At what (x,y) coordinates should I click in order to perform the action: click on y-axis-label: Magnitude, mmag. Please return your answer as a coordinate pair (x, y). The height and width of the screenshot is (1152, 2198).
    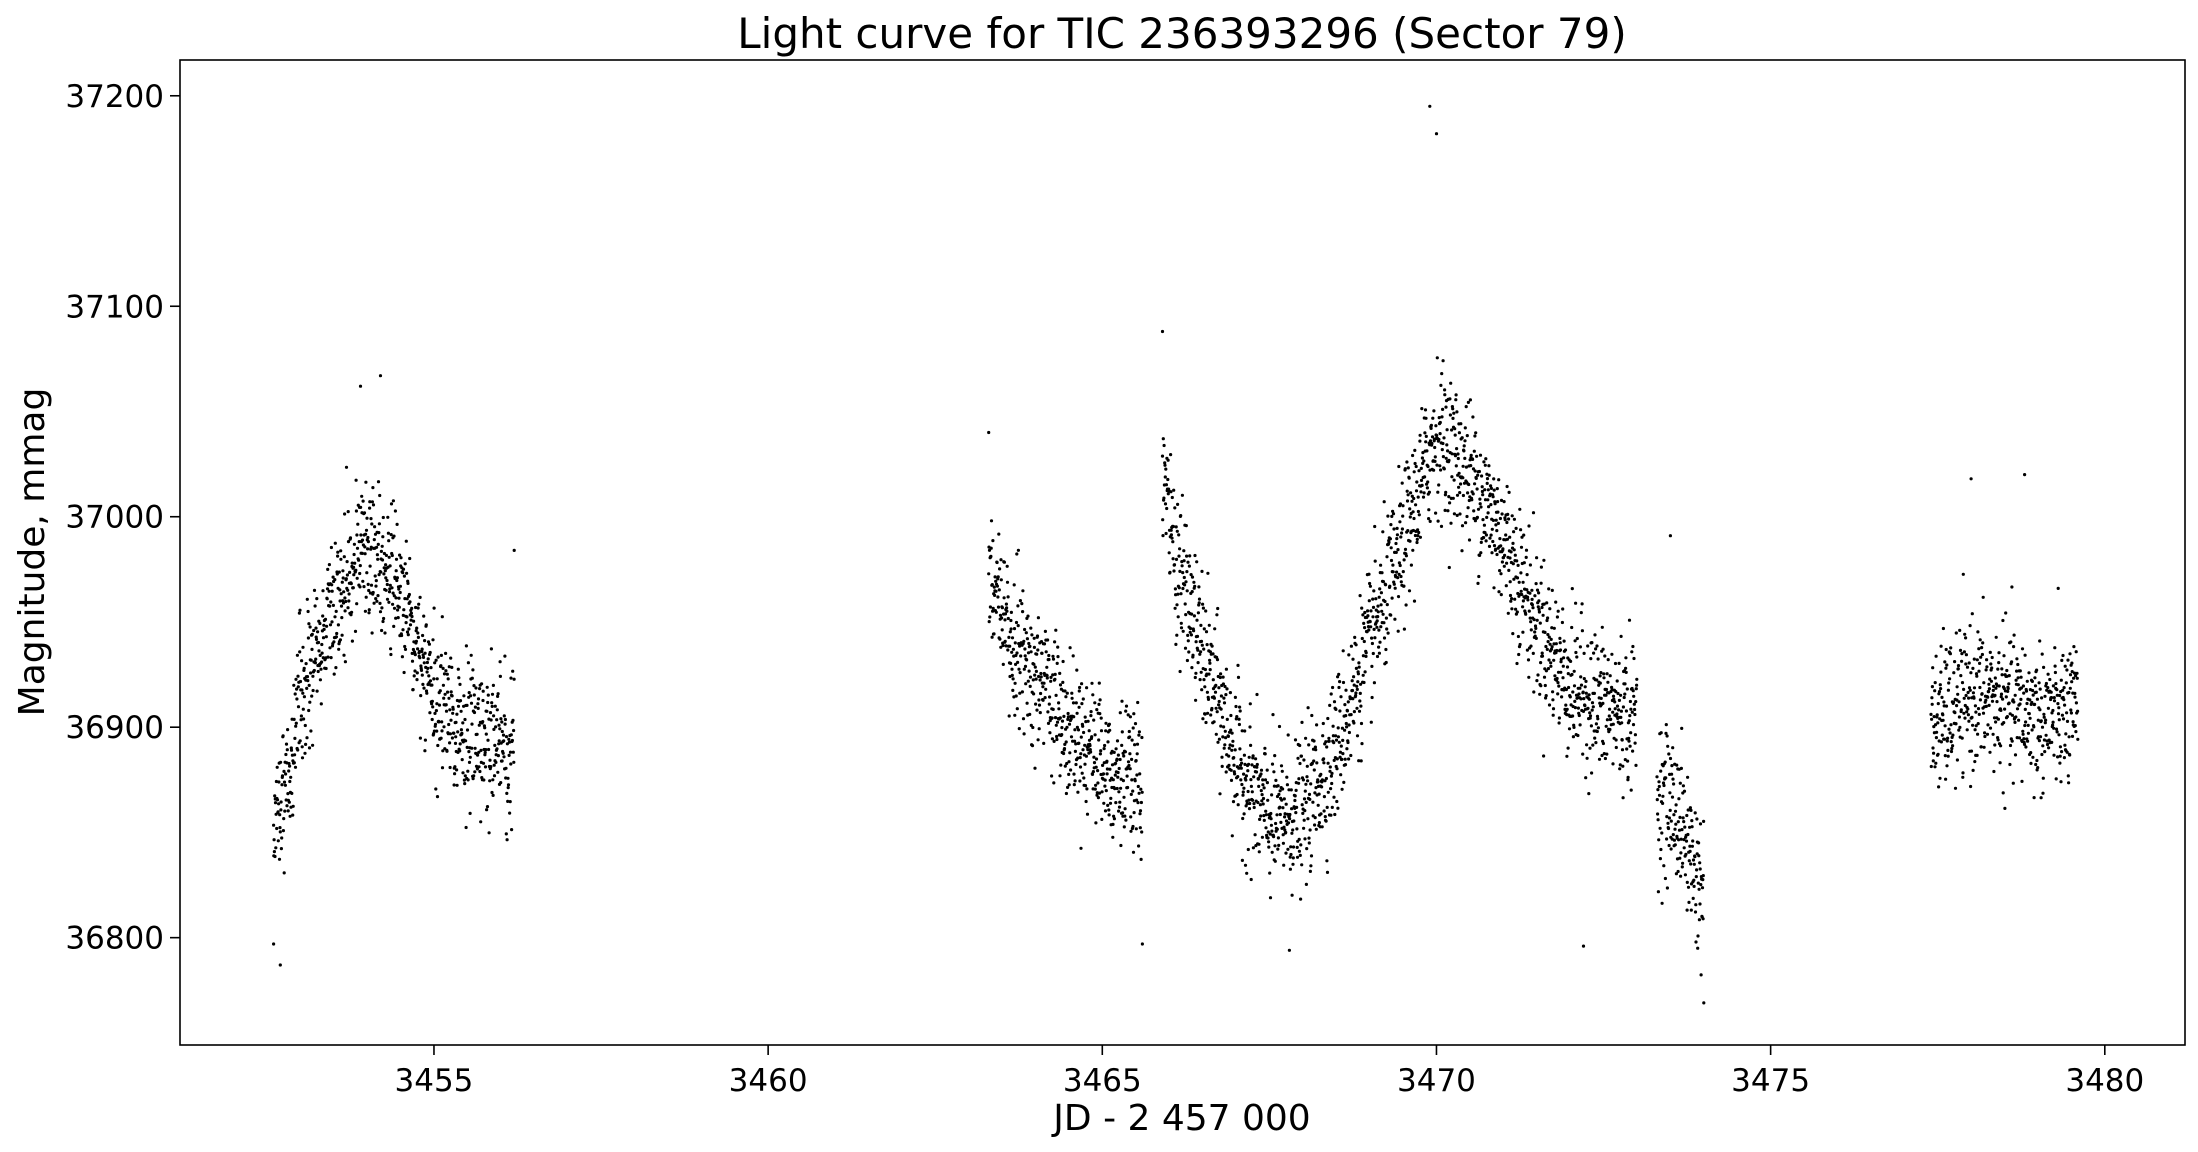
    Looking at the image, I should click on (32, 552).